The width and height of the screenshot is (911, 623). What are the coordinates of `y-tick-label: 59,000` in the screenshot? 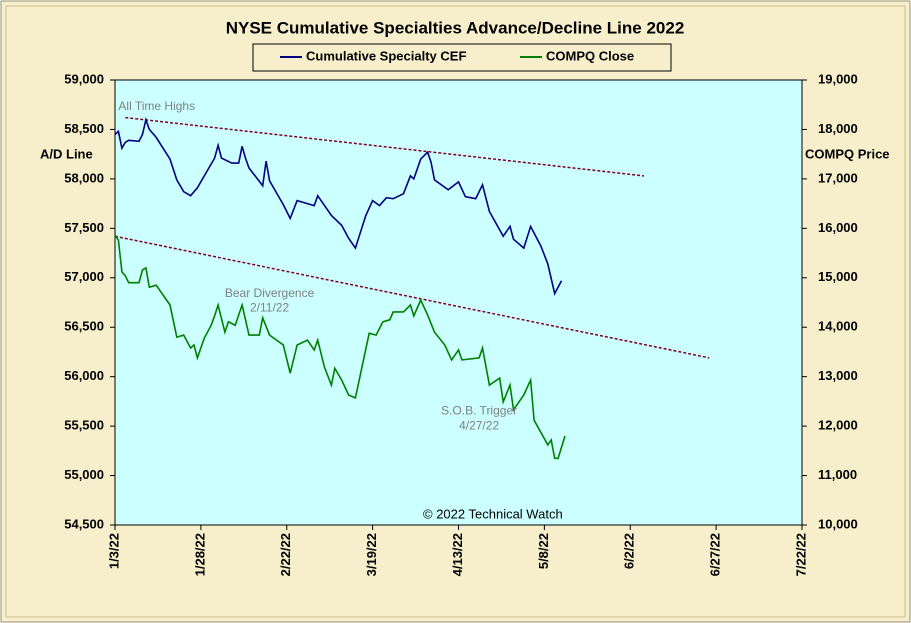 It's located at (84, 78).